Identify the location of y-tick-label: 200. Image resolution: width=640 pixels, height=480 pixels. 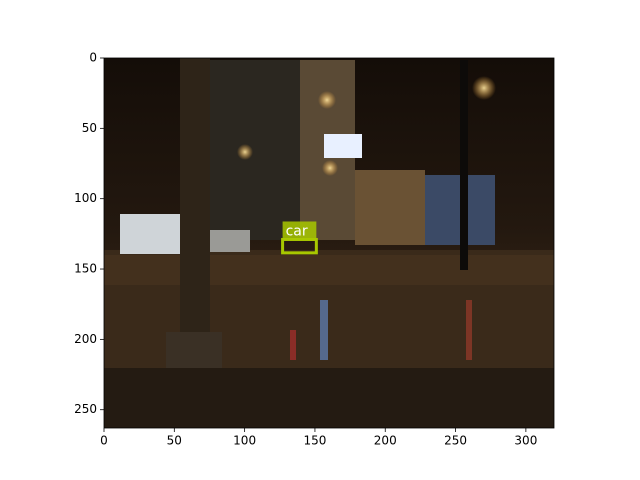
(85, 339).